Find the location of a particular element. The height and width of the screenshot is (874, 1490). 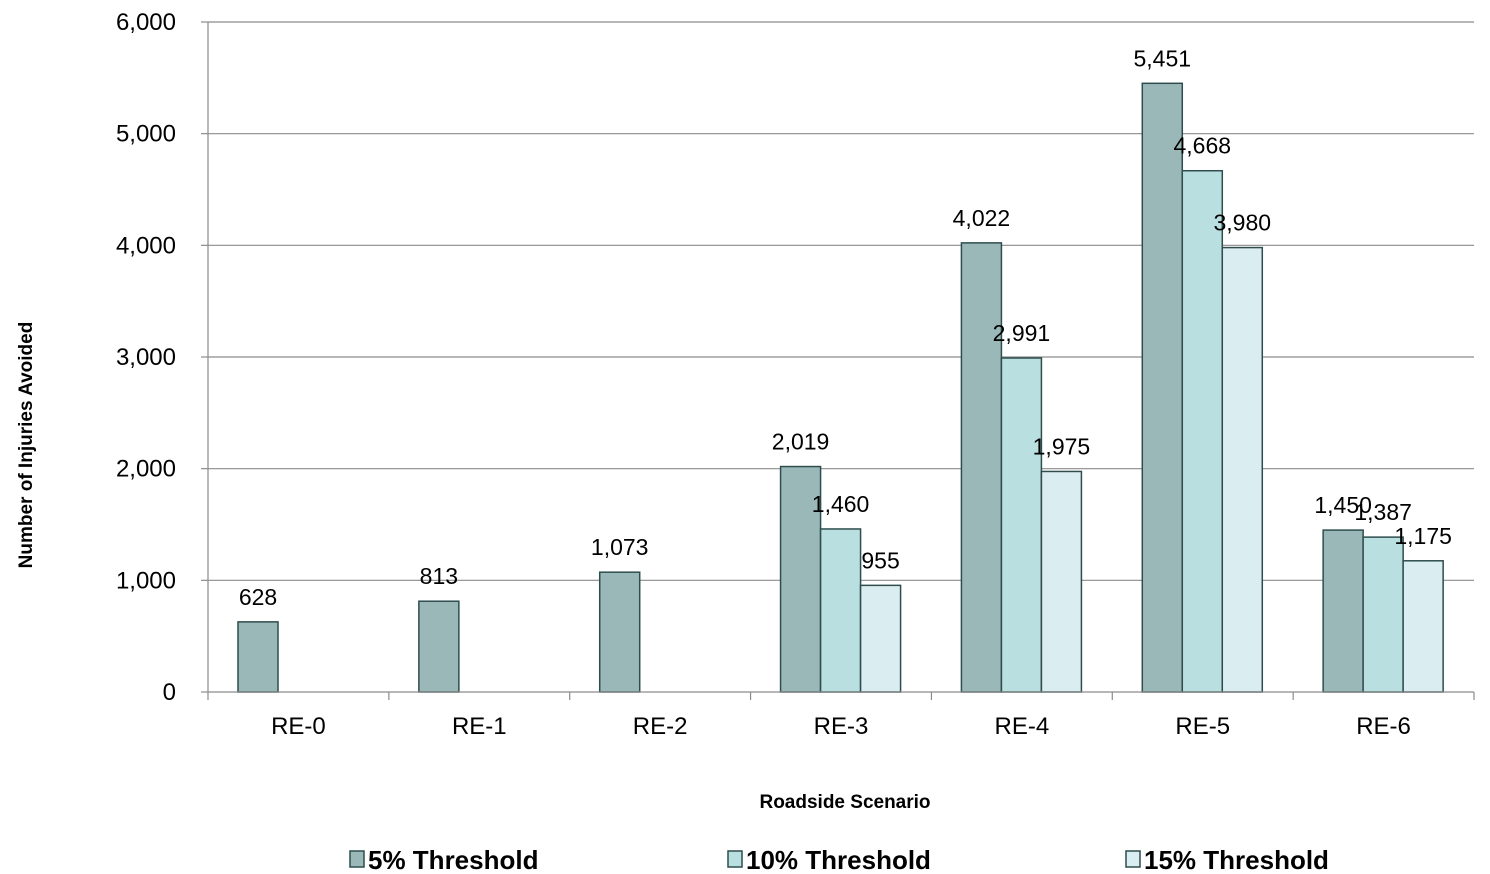

x-axis-ticks: RE-0 RE-1 RE-2 RE-3 RE-4 RE-5 RE-6 is located at coordinates (841, 716).